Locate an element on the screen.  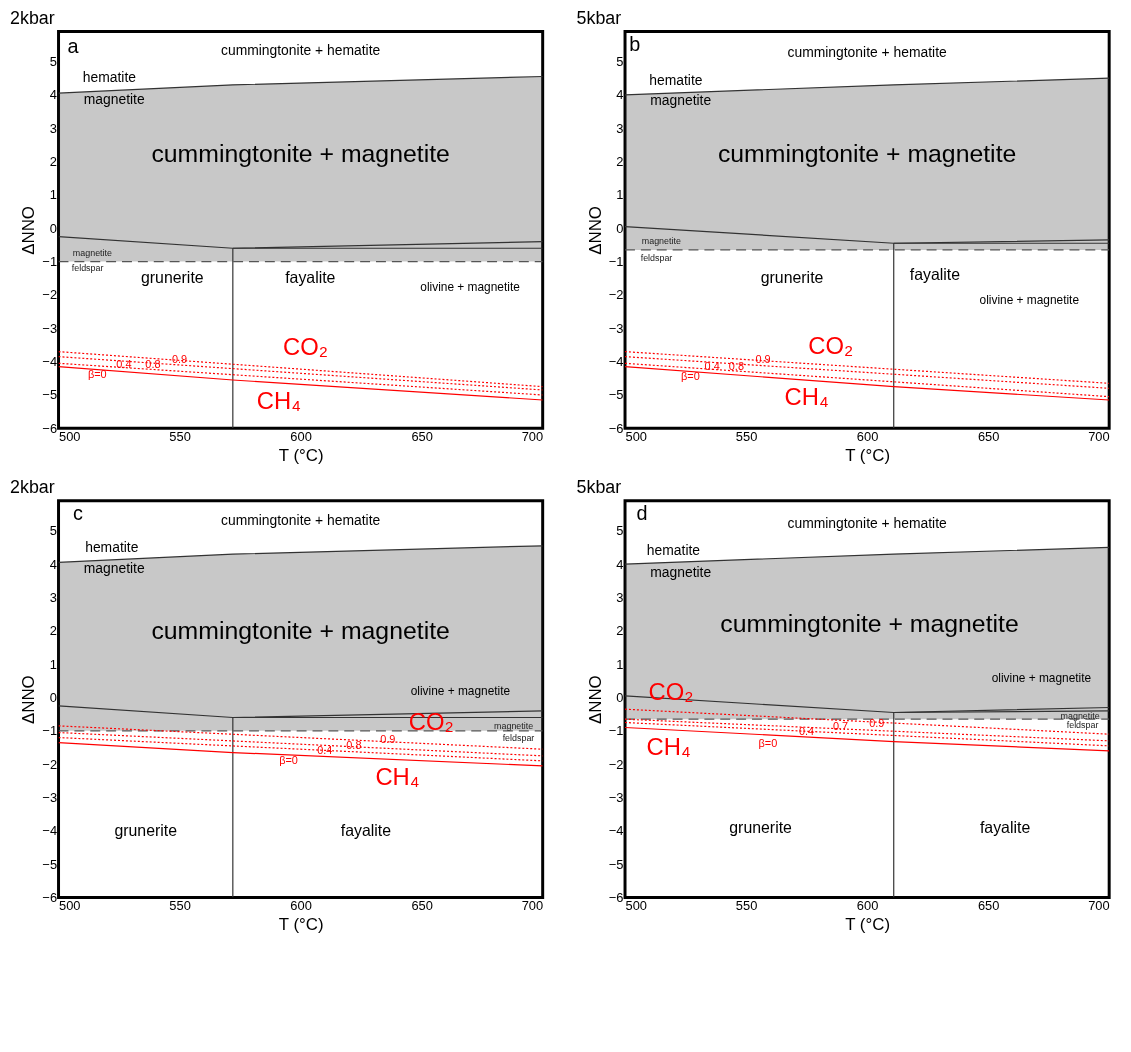
annotation: 0.7 is located at coordinates (840, 726).